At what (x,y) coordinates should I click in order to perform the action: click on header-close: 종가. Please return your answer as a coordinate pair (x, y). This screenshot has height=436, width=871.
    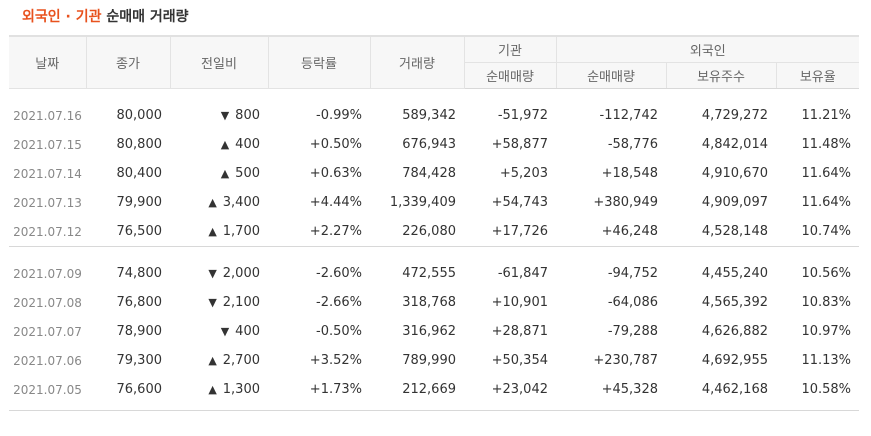
    Looking at the image, I should click on (128, 62).